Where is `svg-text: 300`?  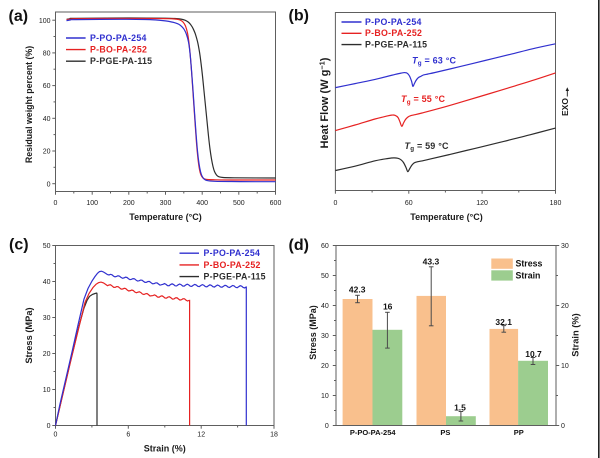
svg-text: 300 is located at coordinates (166, 203).